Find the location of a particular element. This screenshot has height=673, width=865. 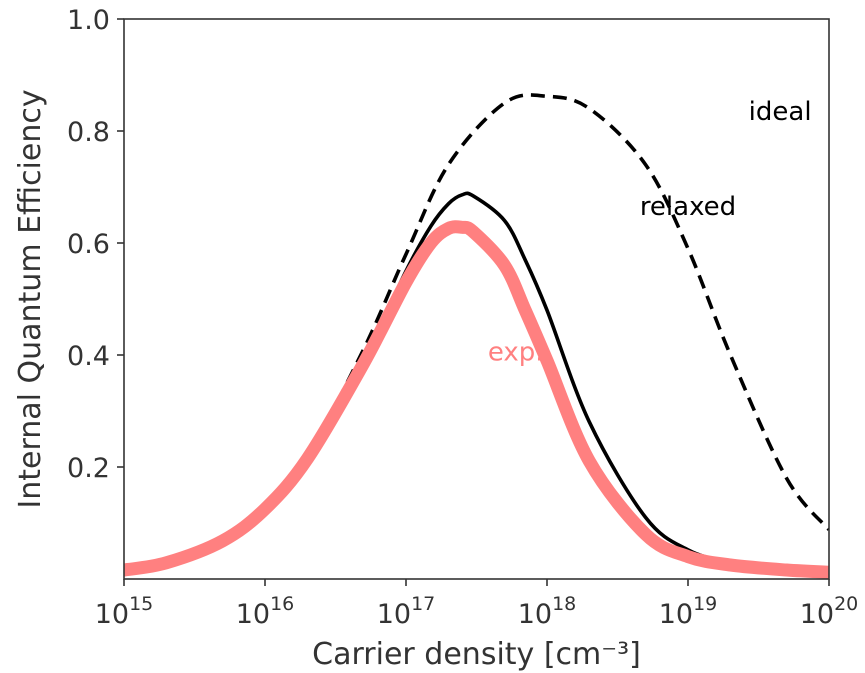

y-tick-label: 0.2 is located at coordinates (88, 468).